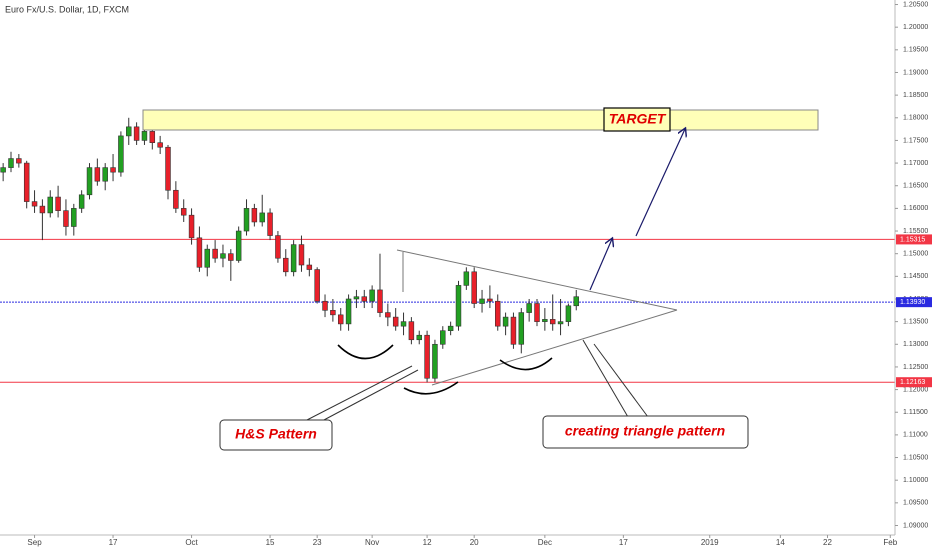 This screenshot has width=932, height=550. Describe the element at coordinates (427, 542) in the screenshot. I see `x-tick-label: 12` at that location.